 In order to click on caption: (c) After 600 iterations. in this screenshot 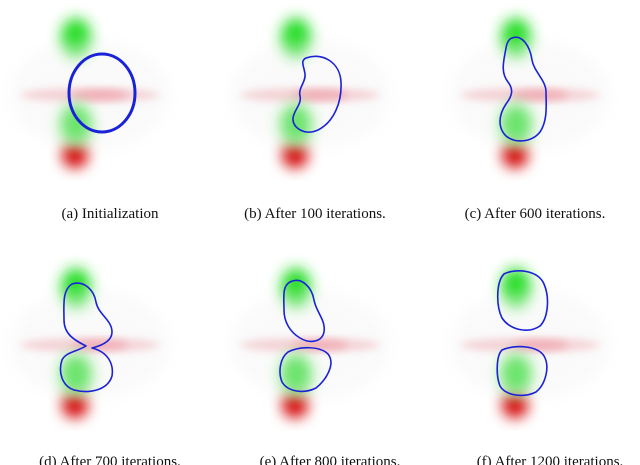, I will do `click(535, 214)`.